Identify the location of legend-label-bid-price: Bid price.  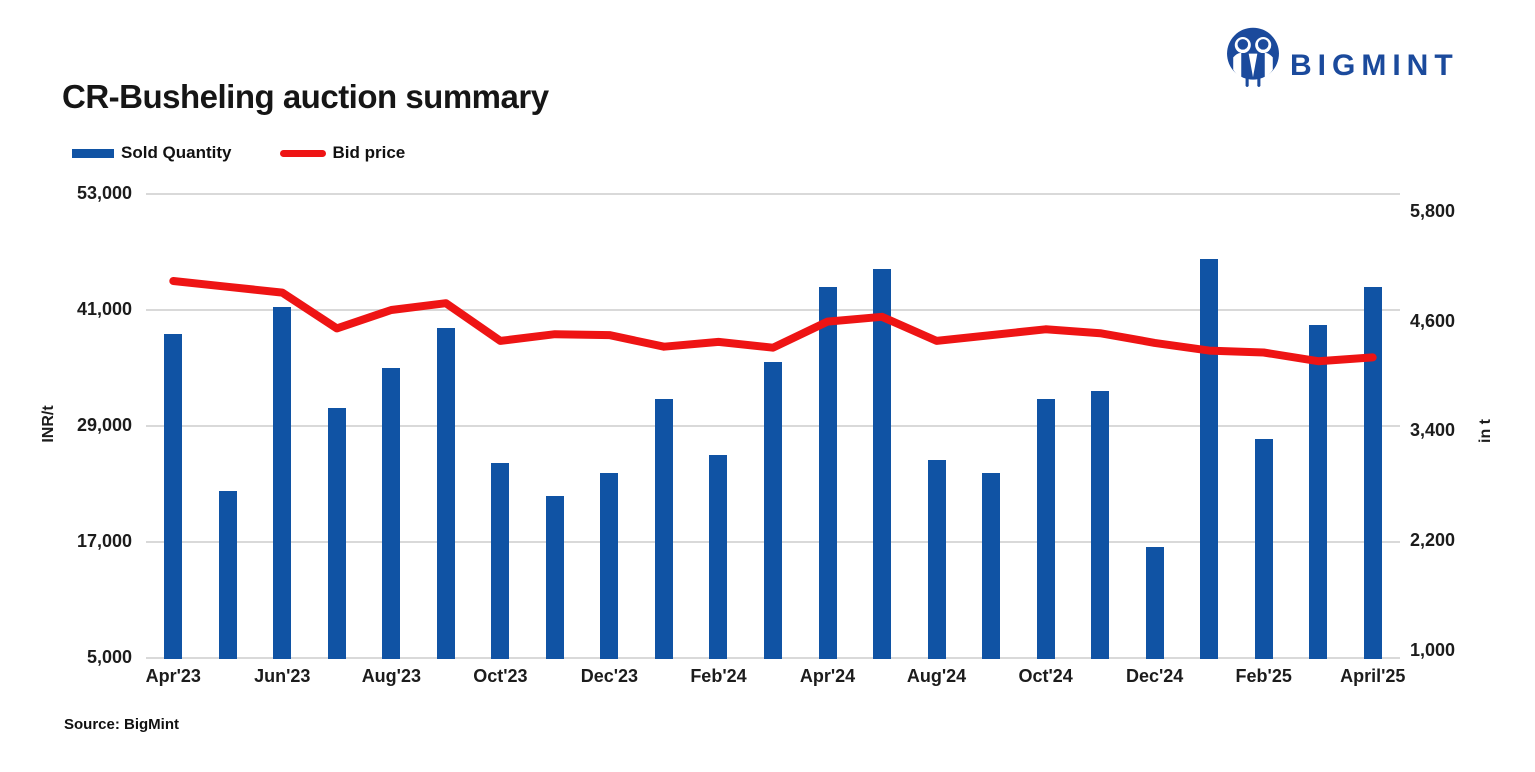
(369, 152).